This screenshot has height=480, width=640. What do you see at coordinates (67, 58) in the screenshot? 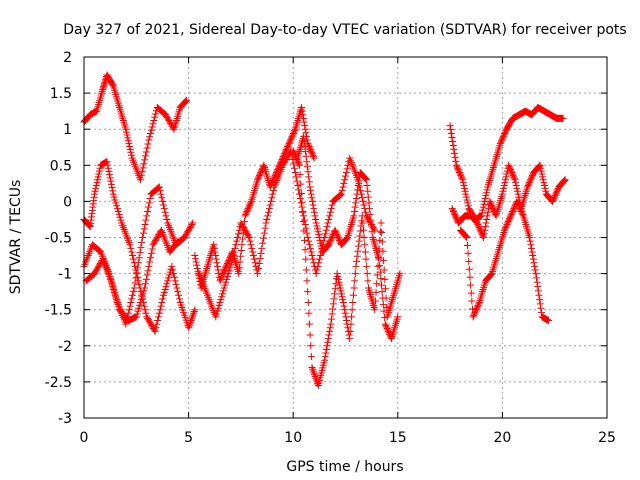
I see `y-tick-label: 2` at bounding box center [67, 58].